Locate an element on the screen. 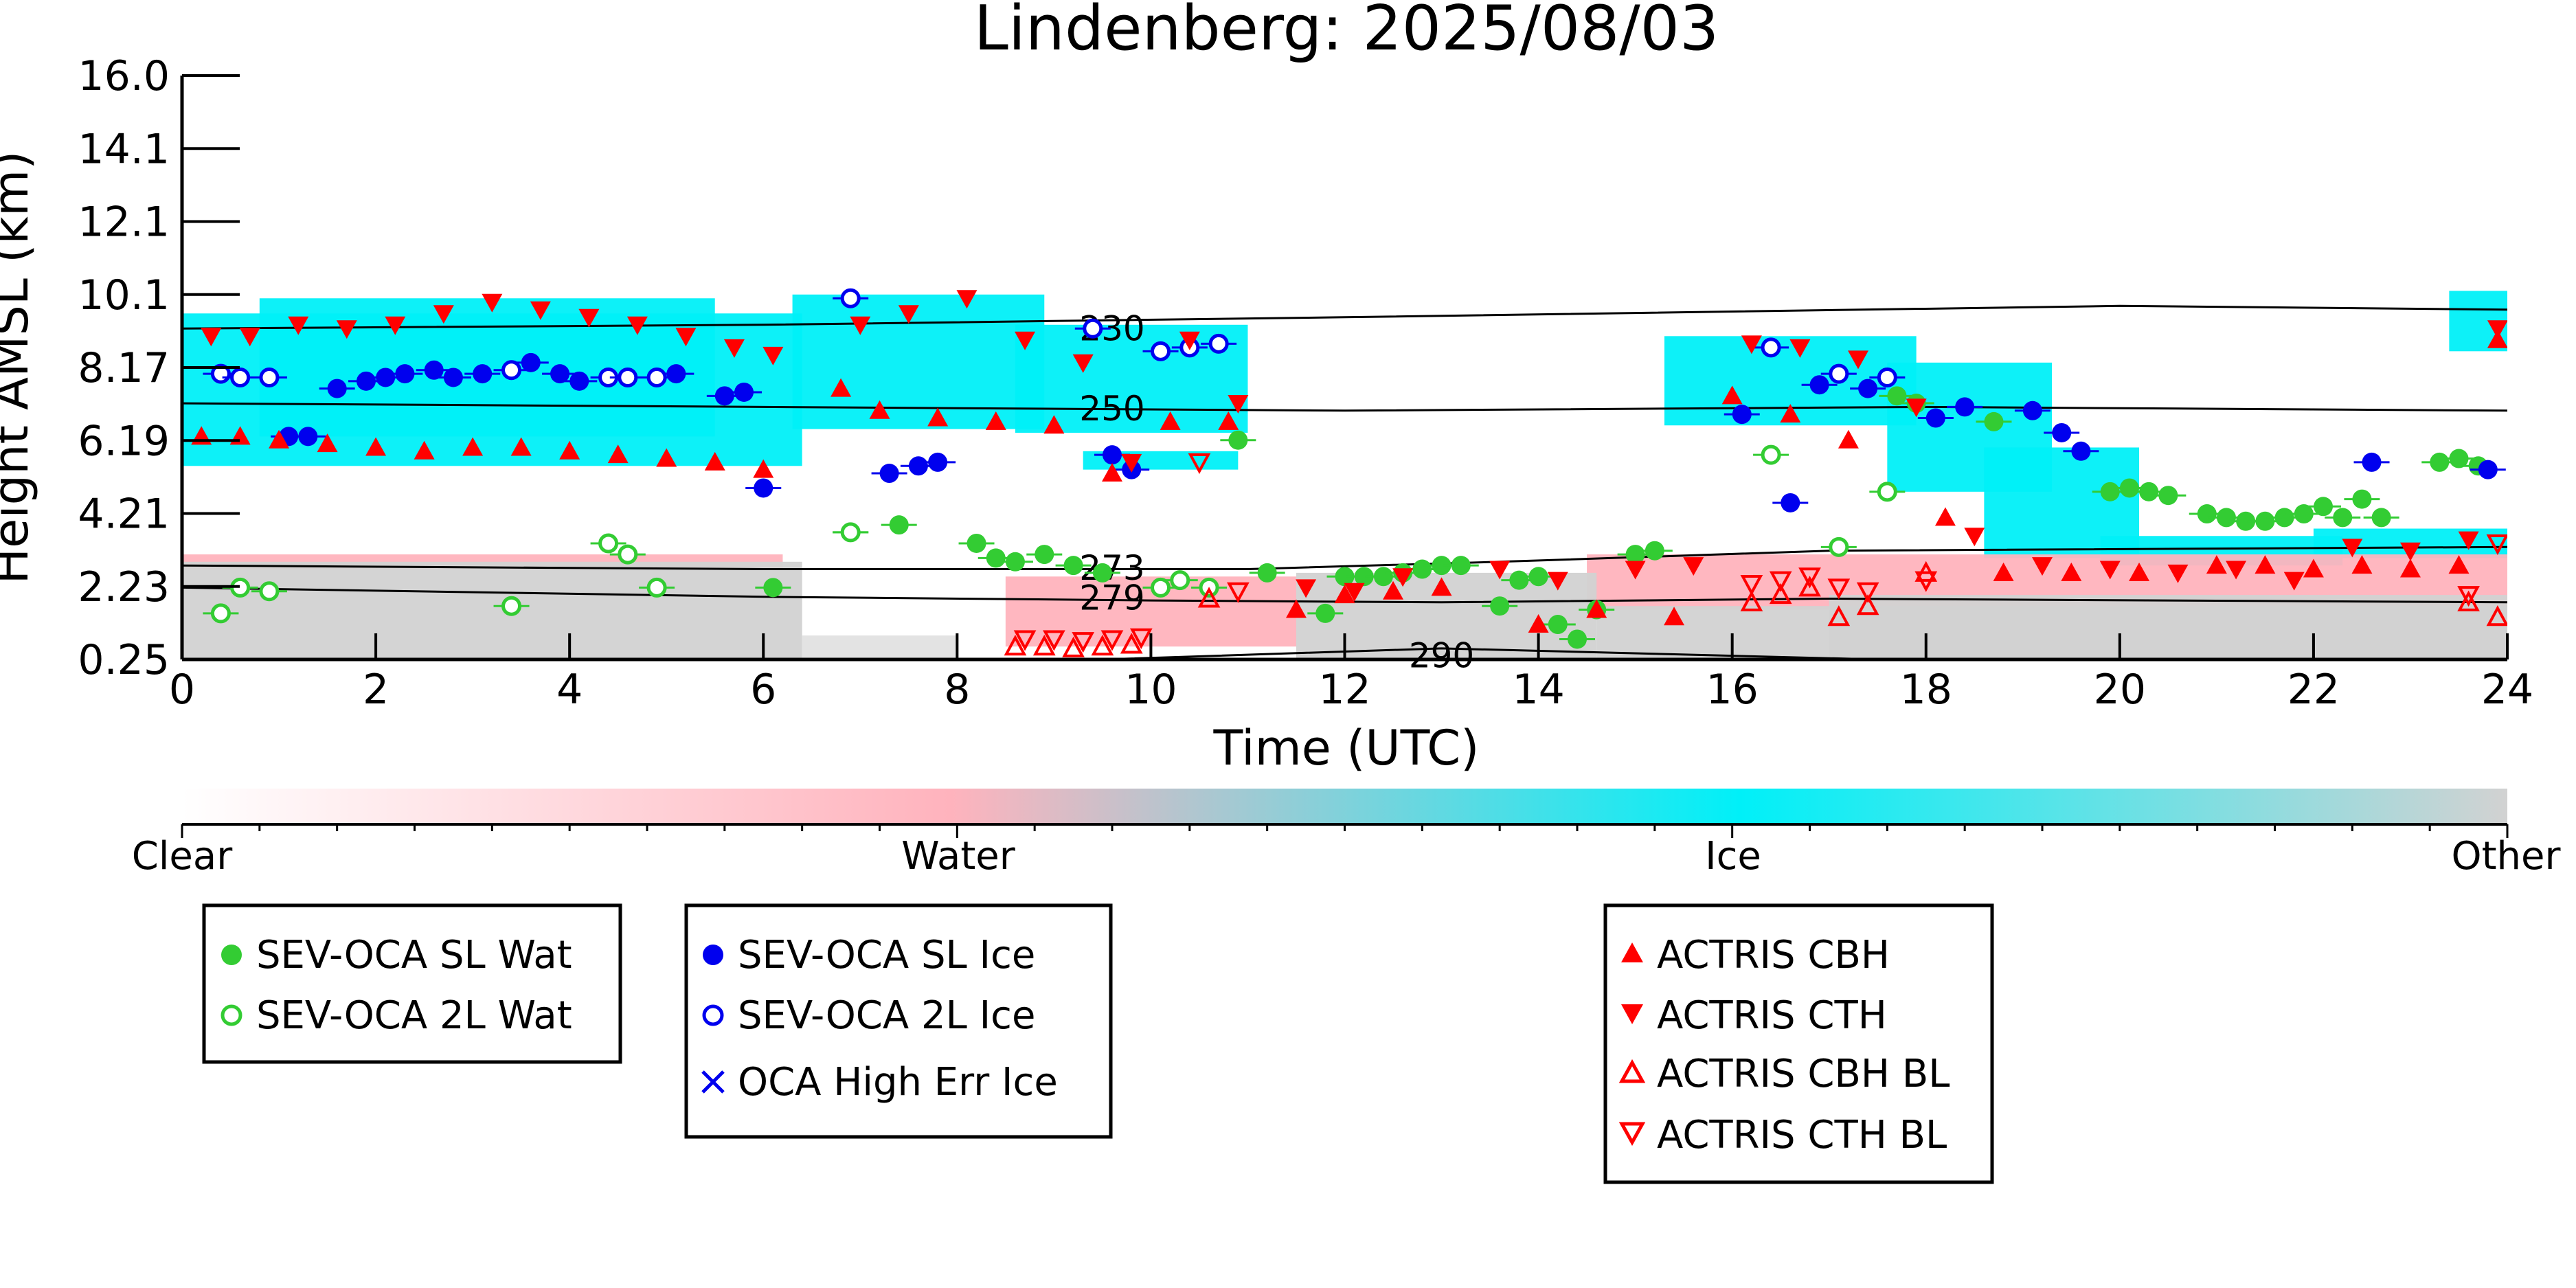  y-tick-label: 6.19 is located at coordinates (124, 441).